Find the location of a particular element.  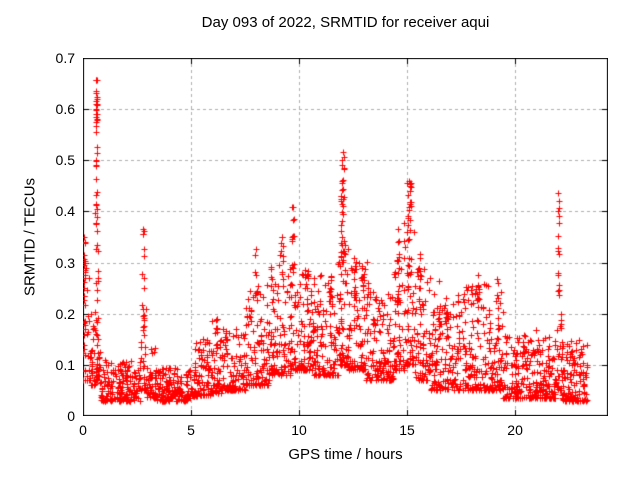

y-tick-label: 0.6 is located at coordinates (65, 109).